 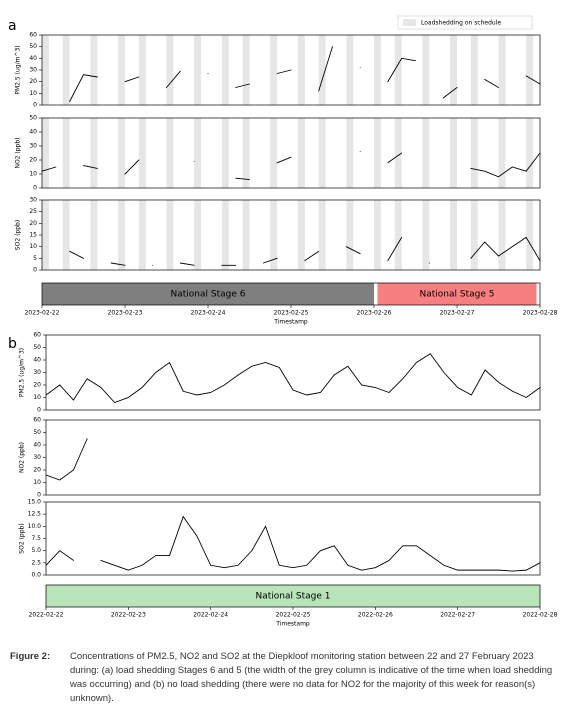 I want to click on y-tick-label: 15.0, so click(x=35, y=502).